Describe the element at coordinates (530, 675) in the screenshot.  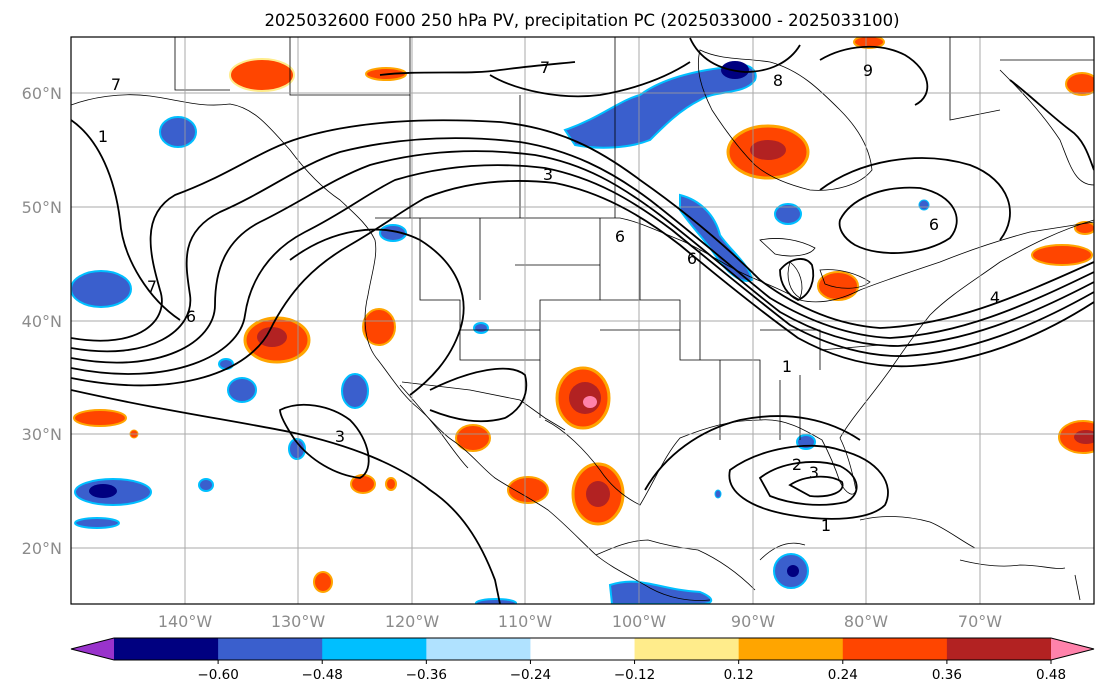
I see `colorbar-tick-label: −0.24` at that location.